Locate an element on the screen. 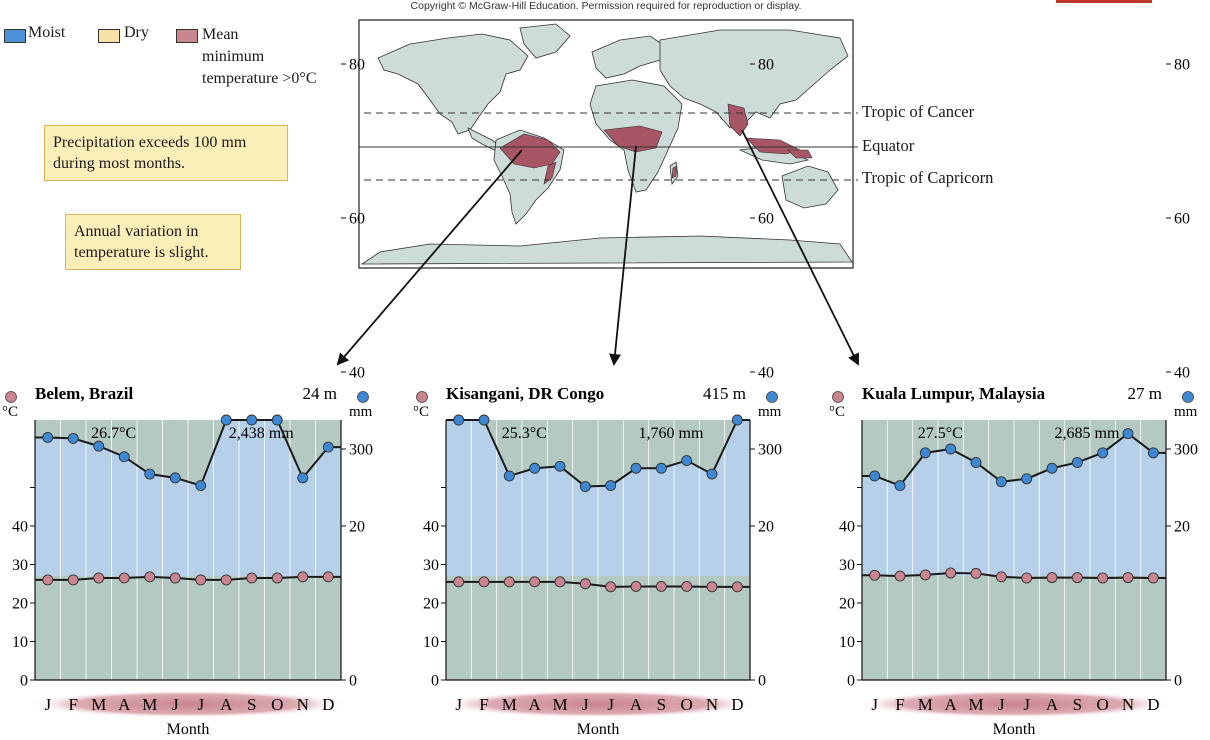 The width and height of the screenshot is (1210, 740). precip-marker-key is located at coordinates (1188, 397).